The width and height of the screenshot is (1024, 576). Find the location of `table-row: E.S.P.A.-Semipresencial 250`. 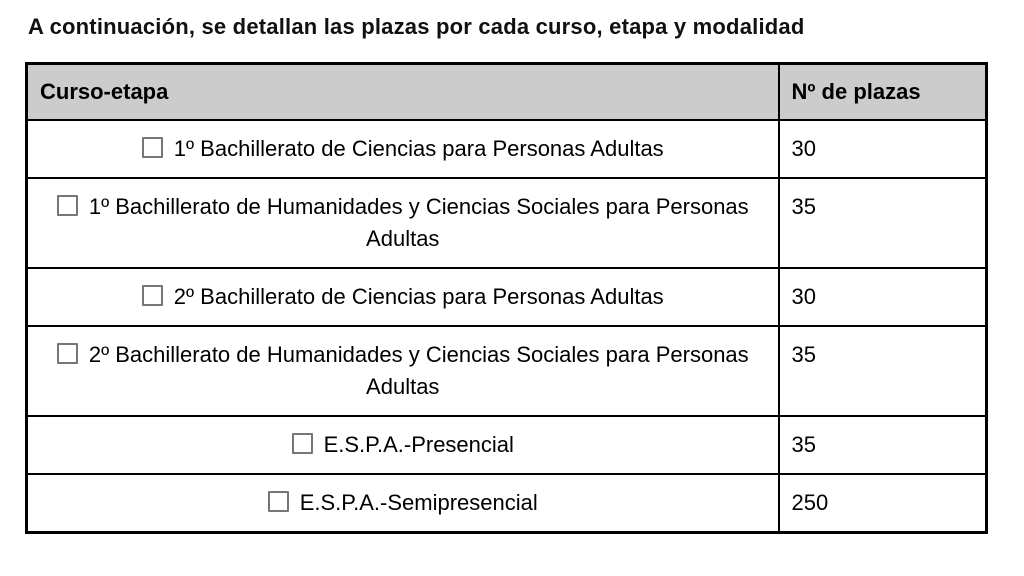

table-row: E.S.P.A.-Semipresencial 250 is located at coordinates (506, 503).